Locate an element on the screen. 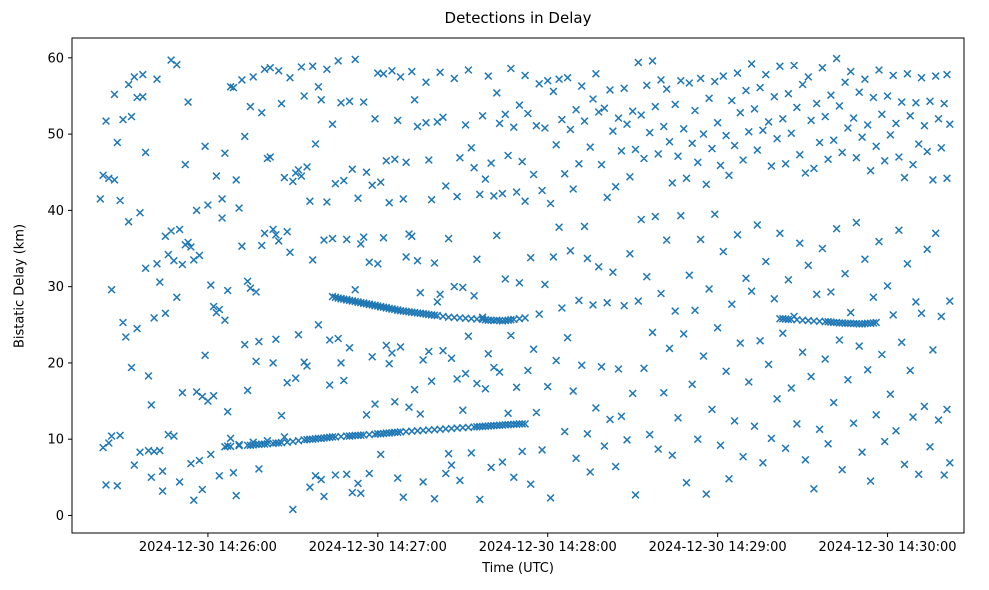  x-axis-label: Time (UTC) is located at coordinates (518, 568).